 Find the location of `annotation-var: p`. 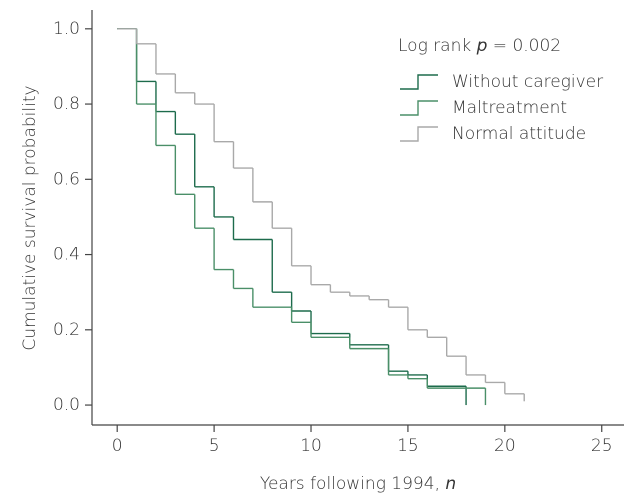

annotation-var: p is located at coordinates (482, 46).